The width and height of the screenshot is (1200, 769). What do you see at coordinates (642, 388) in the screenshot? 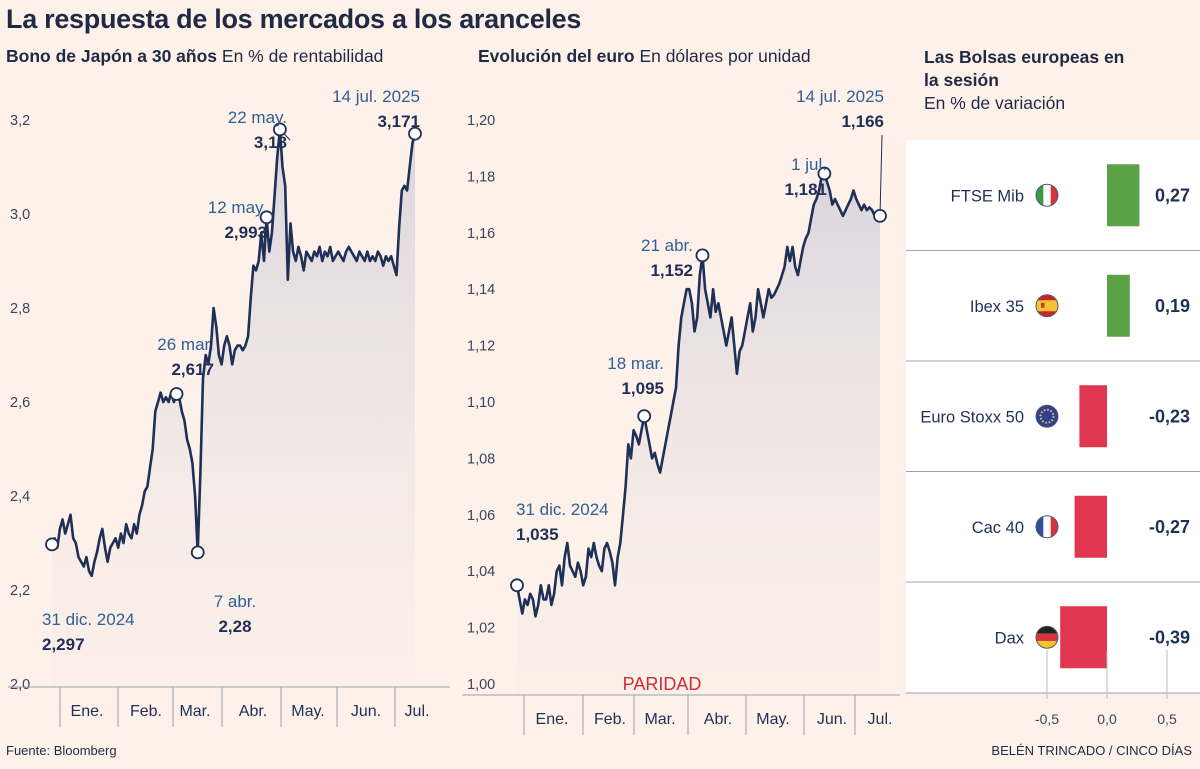
I see `euro-annotation-value: 1,095` at bounding box center [642, 388].